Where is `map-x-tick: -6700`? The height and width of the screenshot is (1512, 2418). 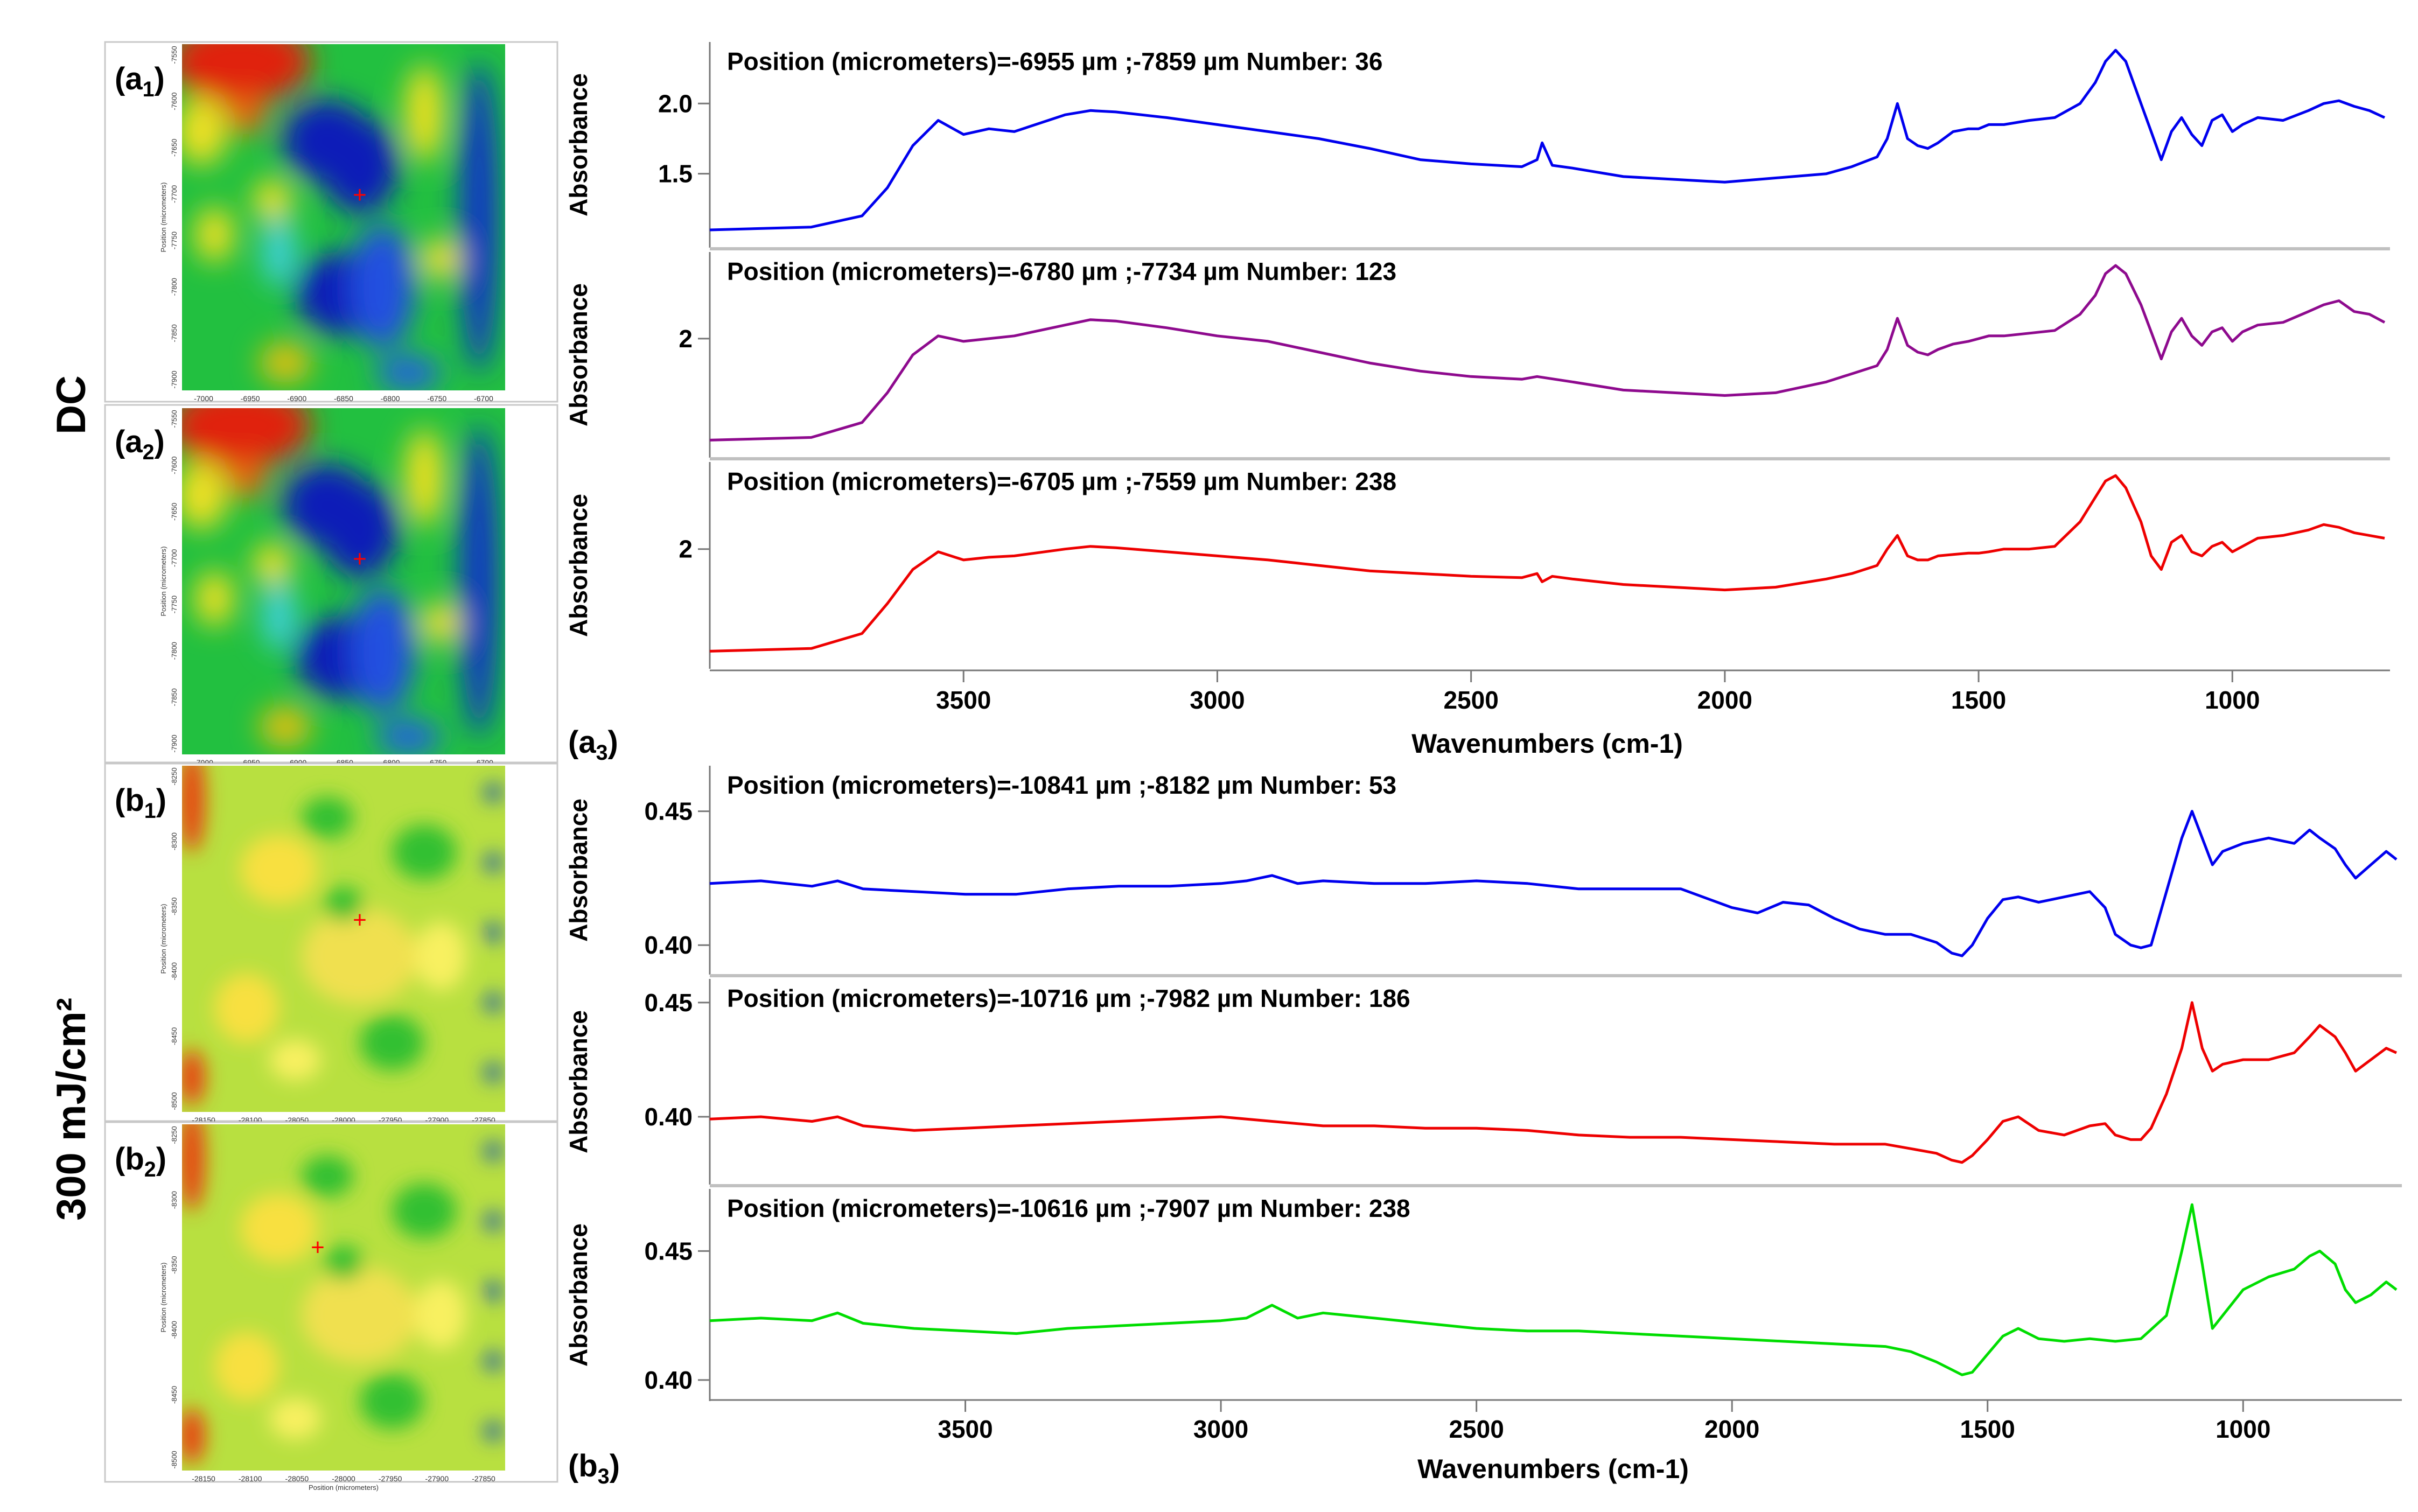 map-x-tick: -6700 is located at coordinates (484, 398).